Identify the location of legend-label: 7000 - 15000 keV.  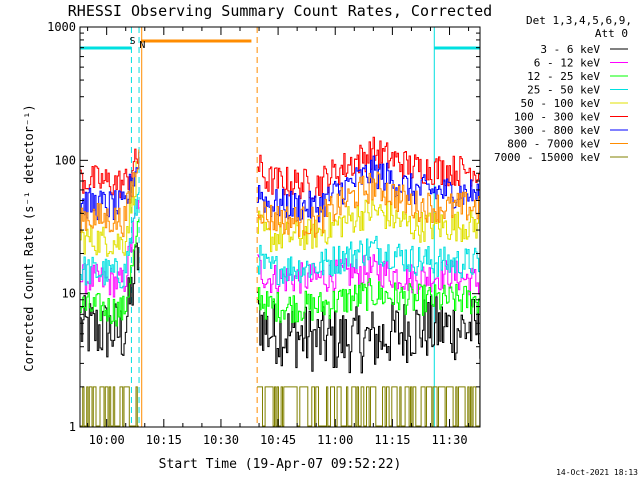
(547, 157).